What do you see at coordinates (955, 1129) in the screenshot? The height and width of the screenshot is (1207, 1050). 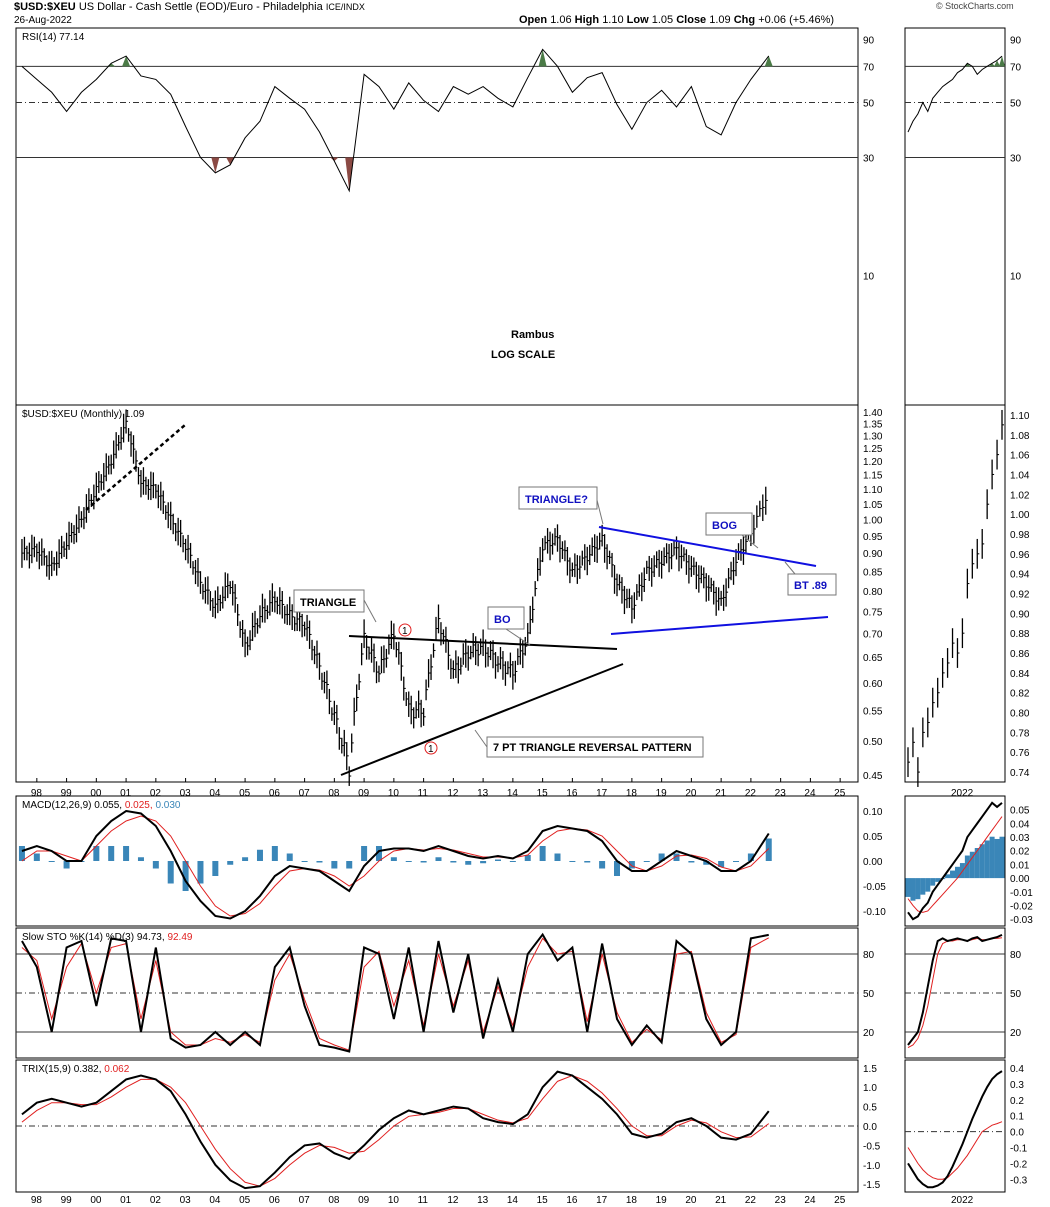 I see `inset-trix-line` at bounding box center [955, 1129].